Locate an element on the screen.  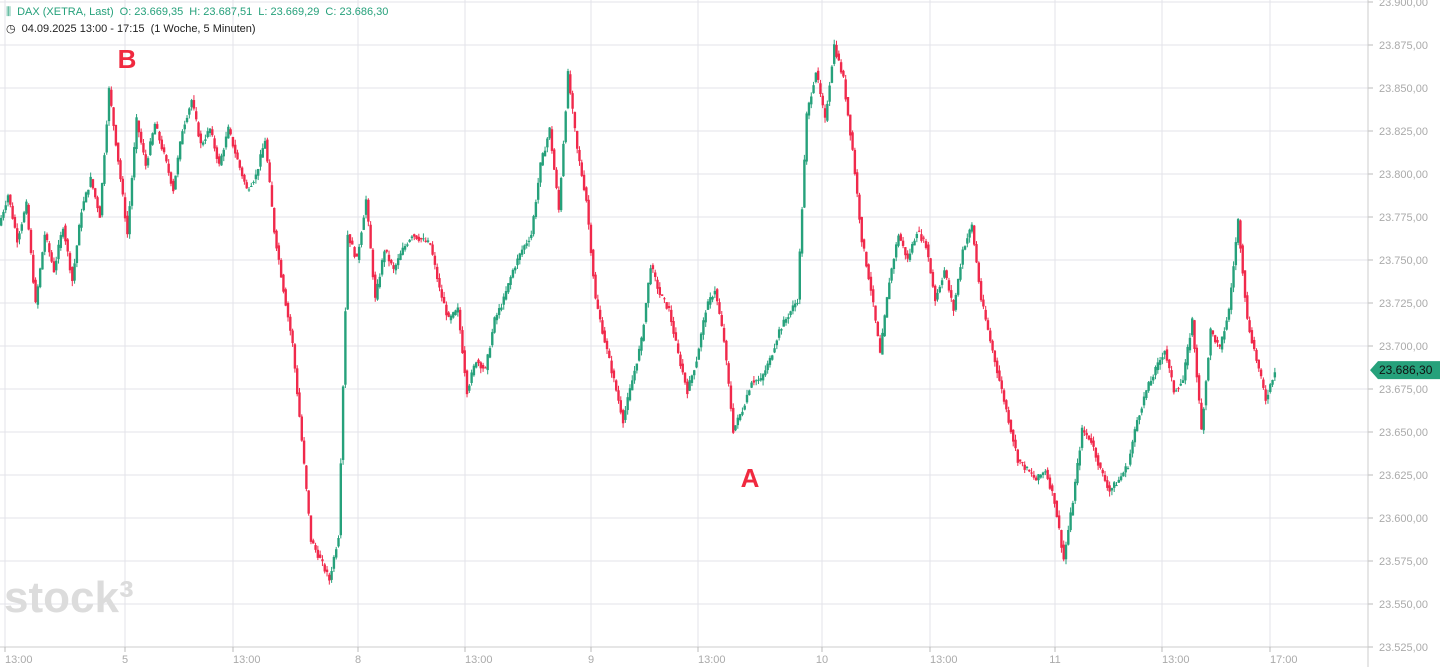
annotation-a: A is located at coordinates (750, 478).